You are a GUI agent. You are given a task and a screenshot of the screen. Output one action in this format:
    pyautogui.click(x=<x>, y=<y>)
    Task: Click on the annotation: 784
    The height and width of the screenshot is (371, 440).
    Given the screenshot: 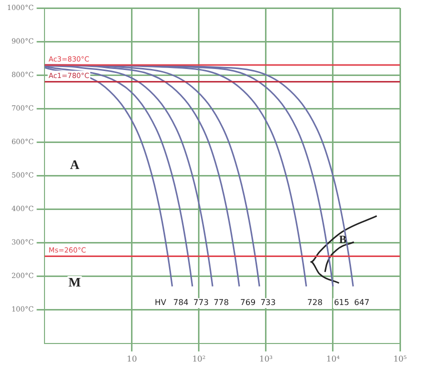 What is the action you would take?
    pyautogui.click(x=181, y=303)
    